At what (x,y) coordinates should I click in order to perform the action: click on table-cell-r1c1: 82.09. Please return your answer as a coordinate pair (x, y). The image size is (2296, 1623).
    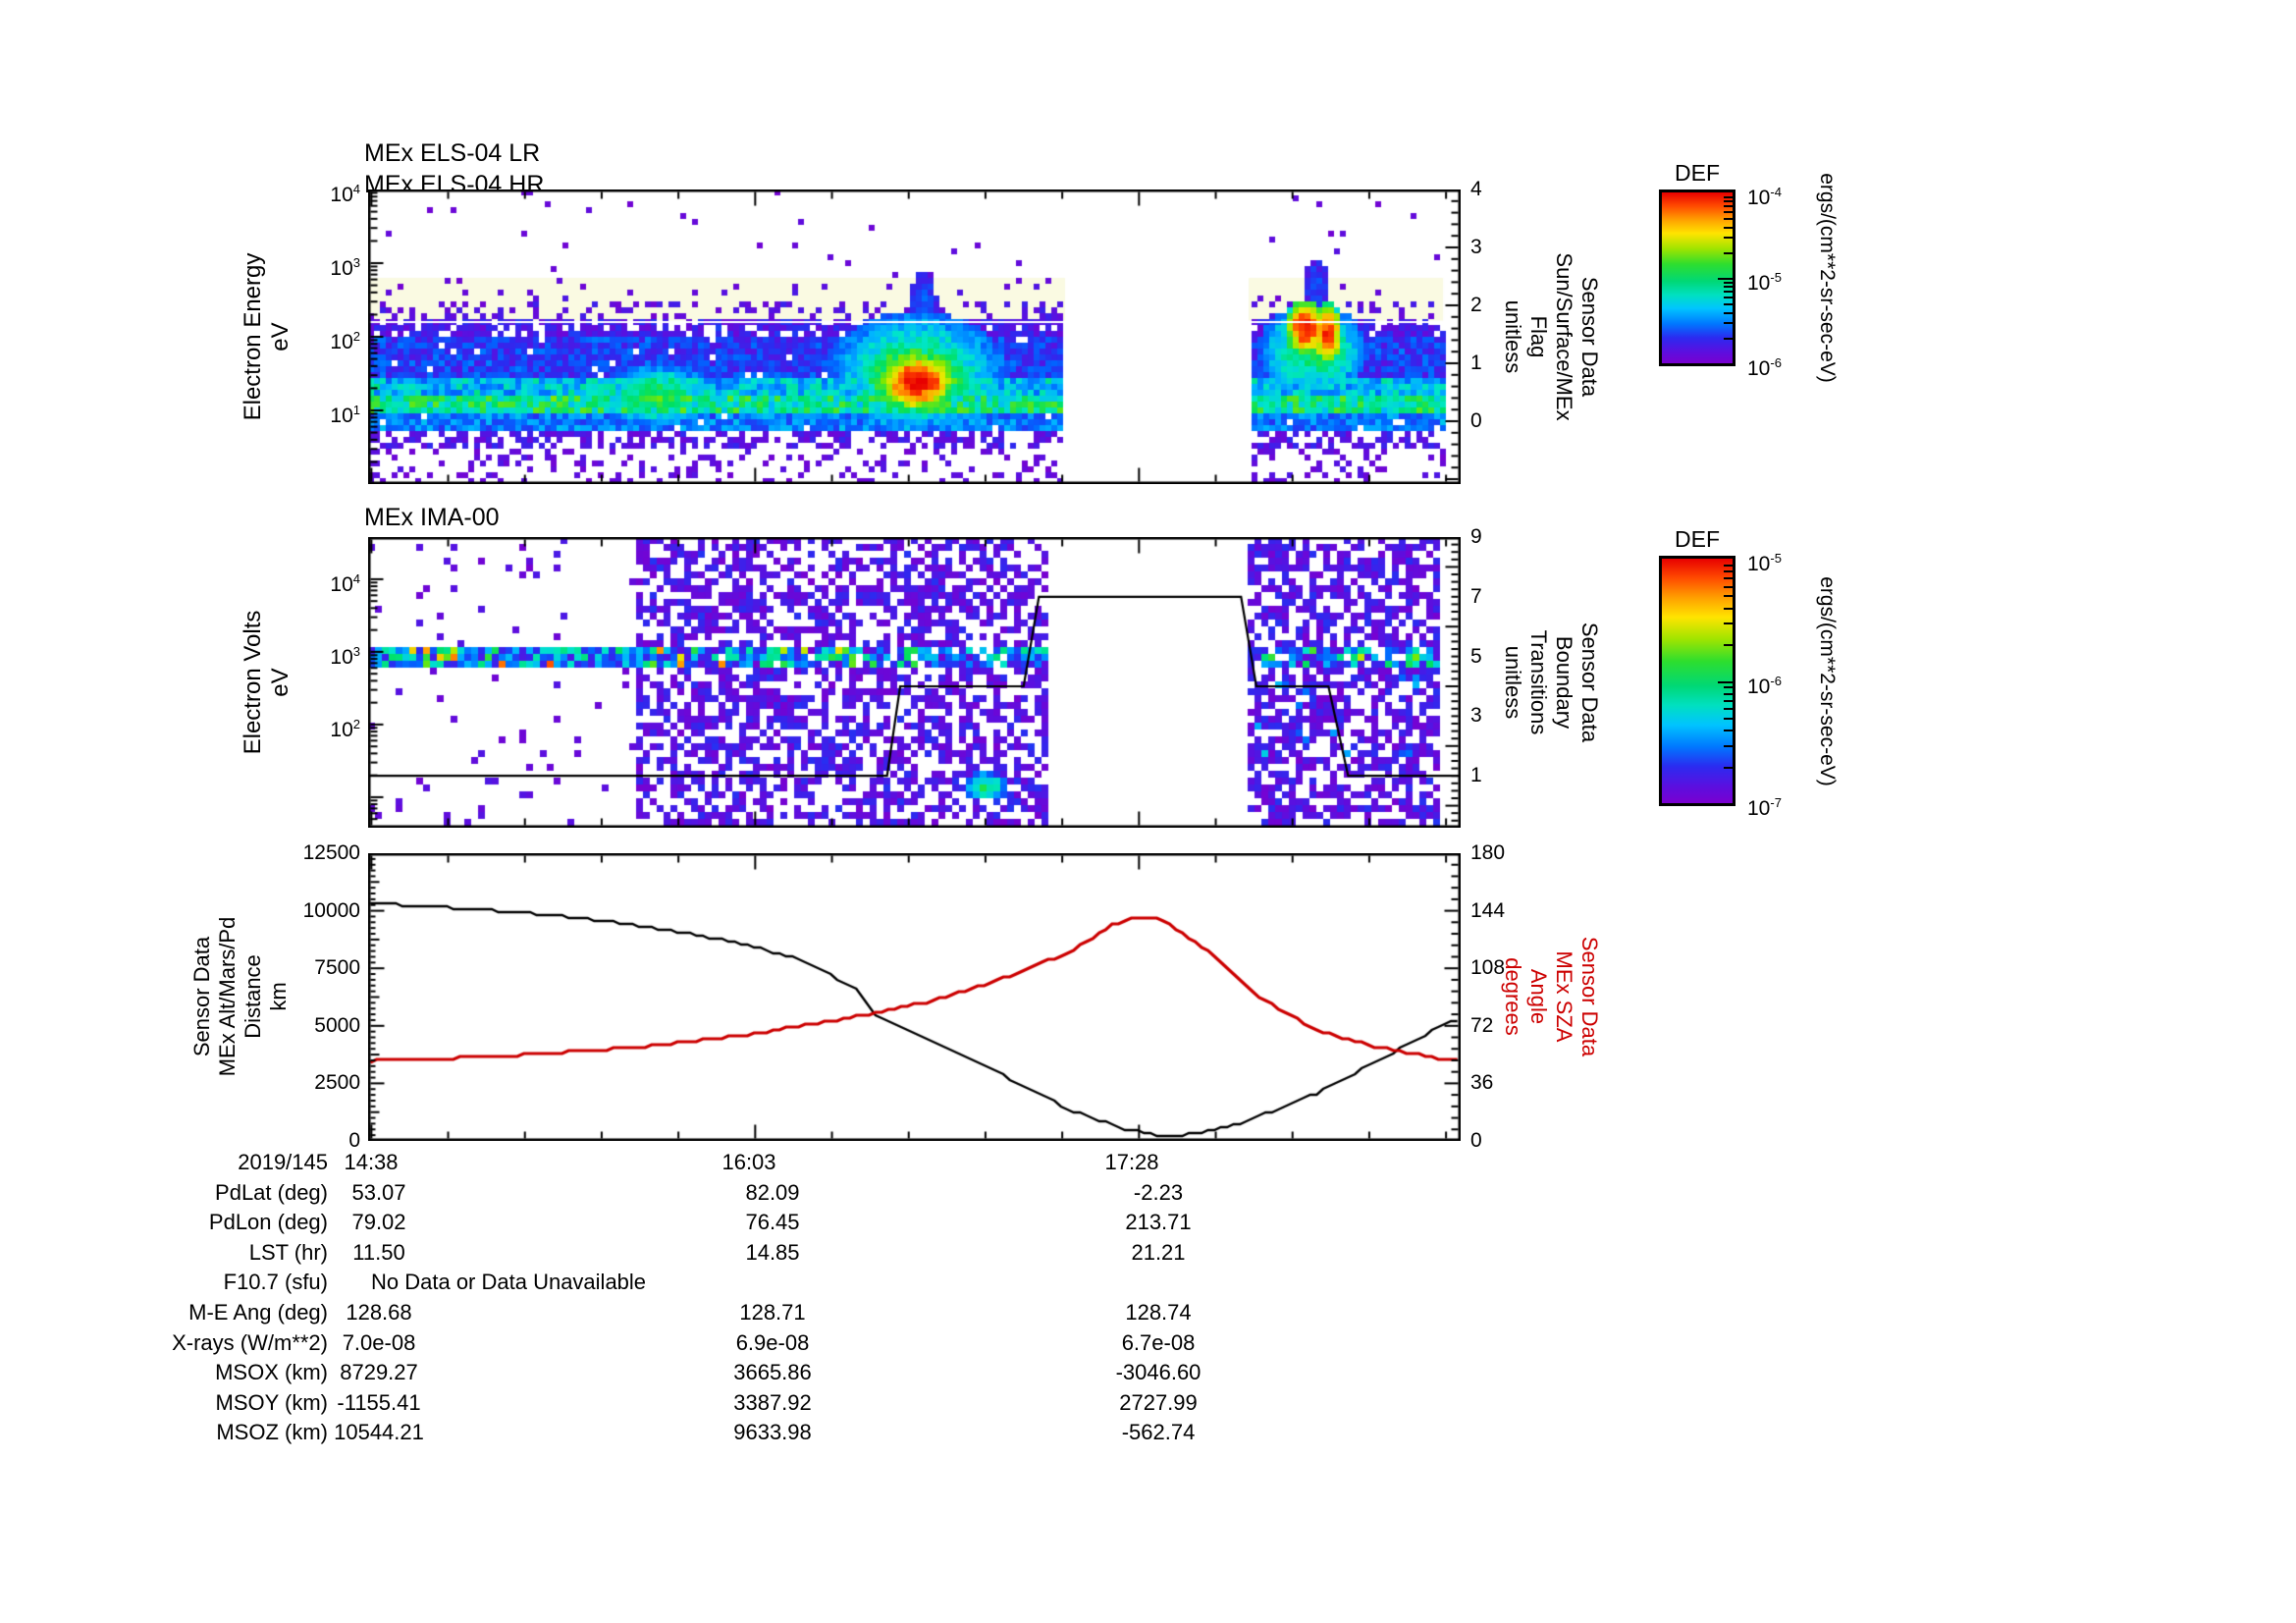
    Looking at the image, I should click on (772, 1192).